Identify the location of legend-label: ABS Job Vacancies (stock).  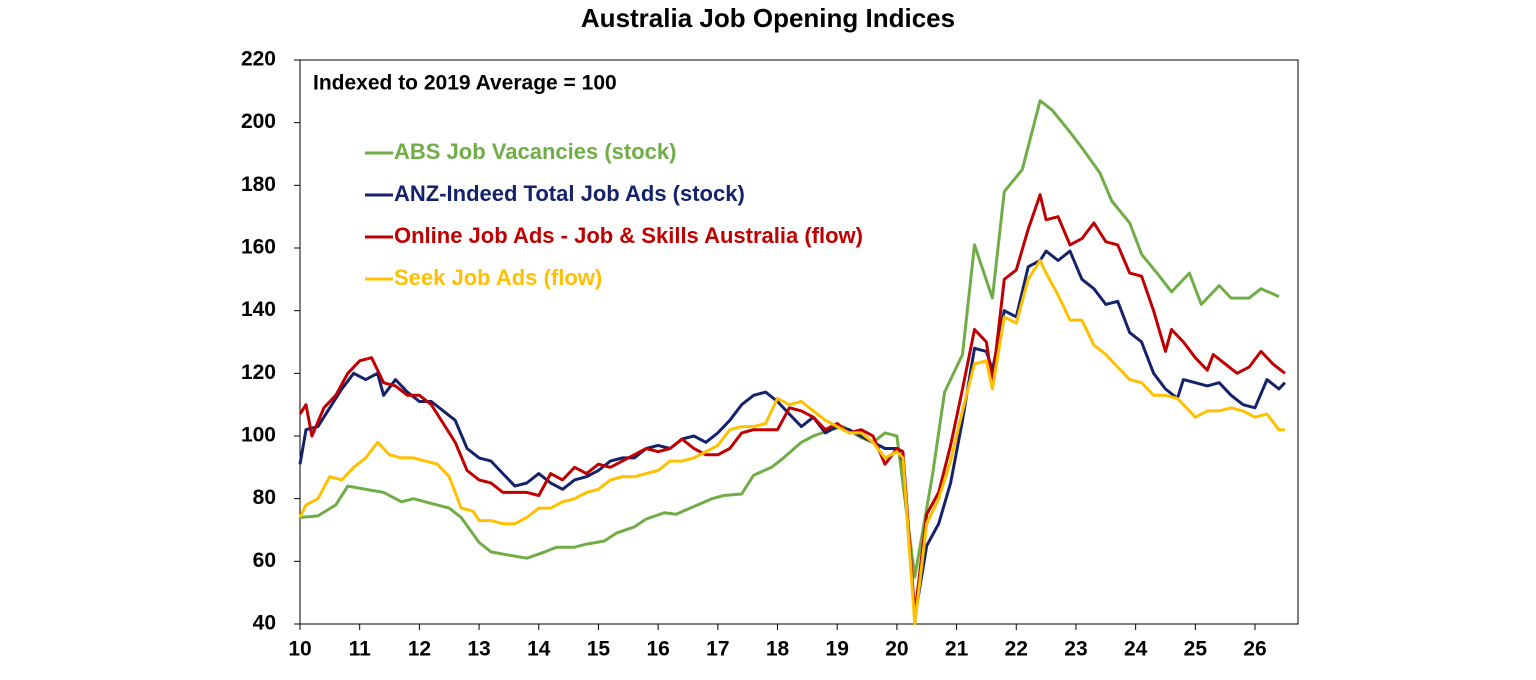
(535, 151).